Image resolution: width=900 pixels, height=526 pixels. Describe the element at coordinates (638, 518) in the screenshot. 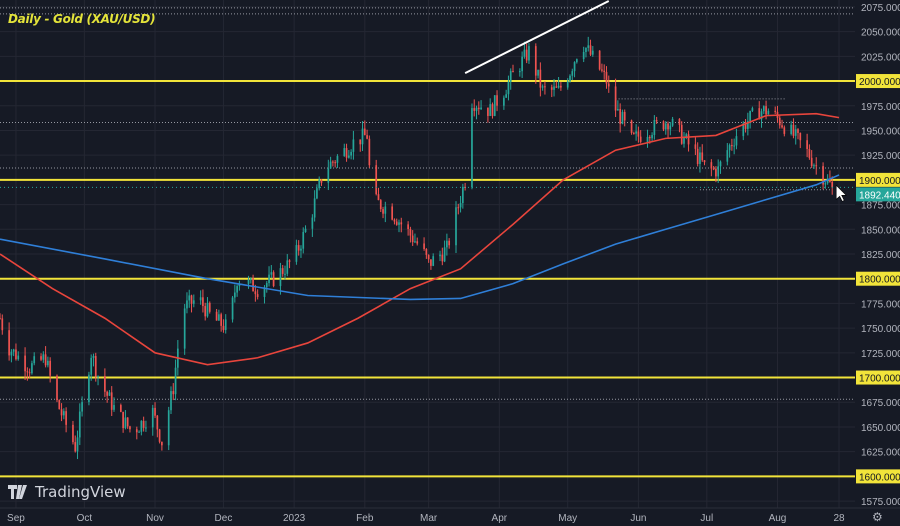

I see `time-tick-label: Jun` at that location.